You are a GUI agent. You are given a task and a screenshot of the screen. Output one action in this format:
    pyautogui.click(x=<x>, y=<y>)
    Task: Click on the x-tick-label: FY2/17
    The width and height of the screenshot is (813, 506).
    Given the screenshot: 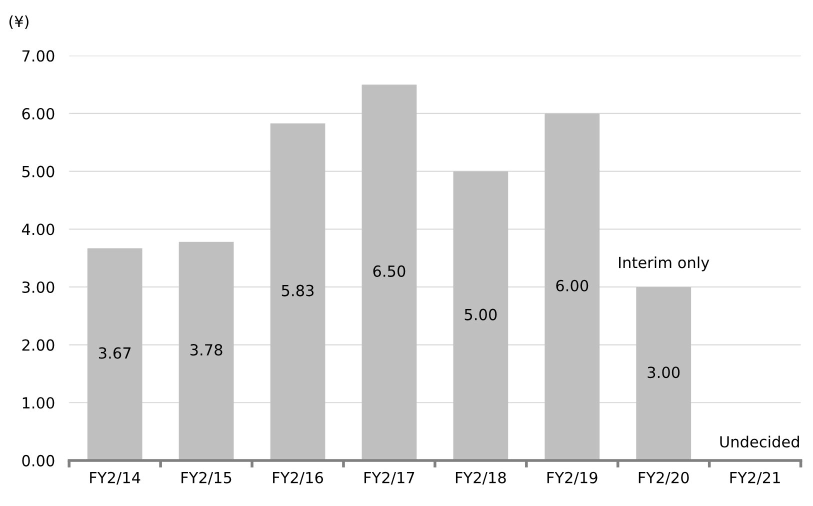 What is the action you would take?
    pyautogui.click(x=389, y=478)
    